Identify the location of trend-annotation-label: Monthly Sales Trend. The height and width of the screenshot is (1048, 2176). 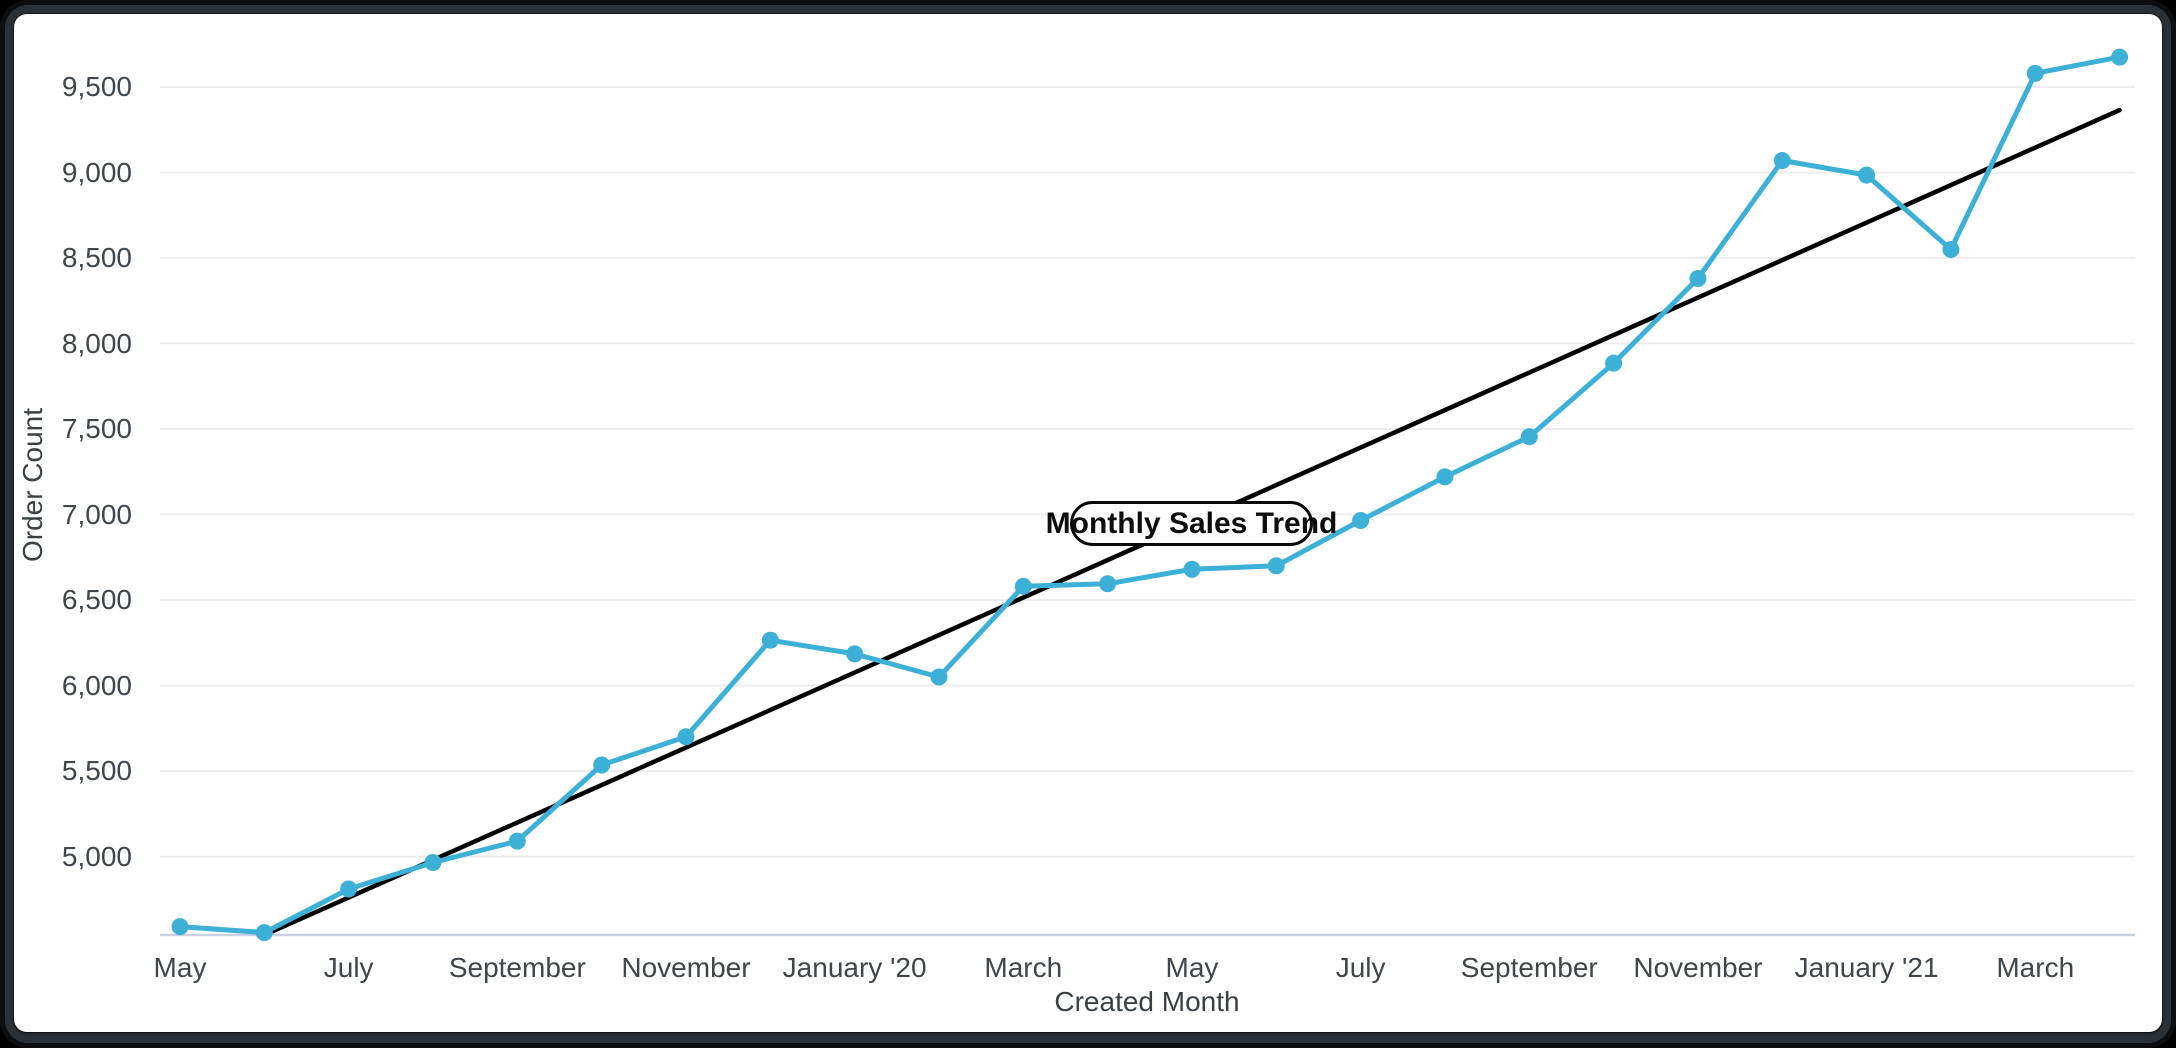
(1191, 523).